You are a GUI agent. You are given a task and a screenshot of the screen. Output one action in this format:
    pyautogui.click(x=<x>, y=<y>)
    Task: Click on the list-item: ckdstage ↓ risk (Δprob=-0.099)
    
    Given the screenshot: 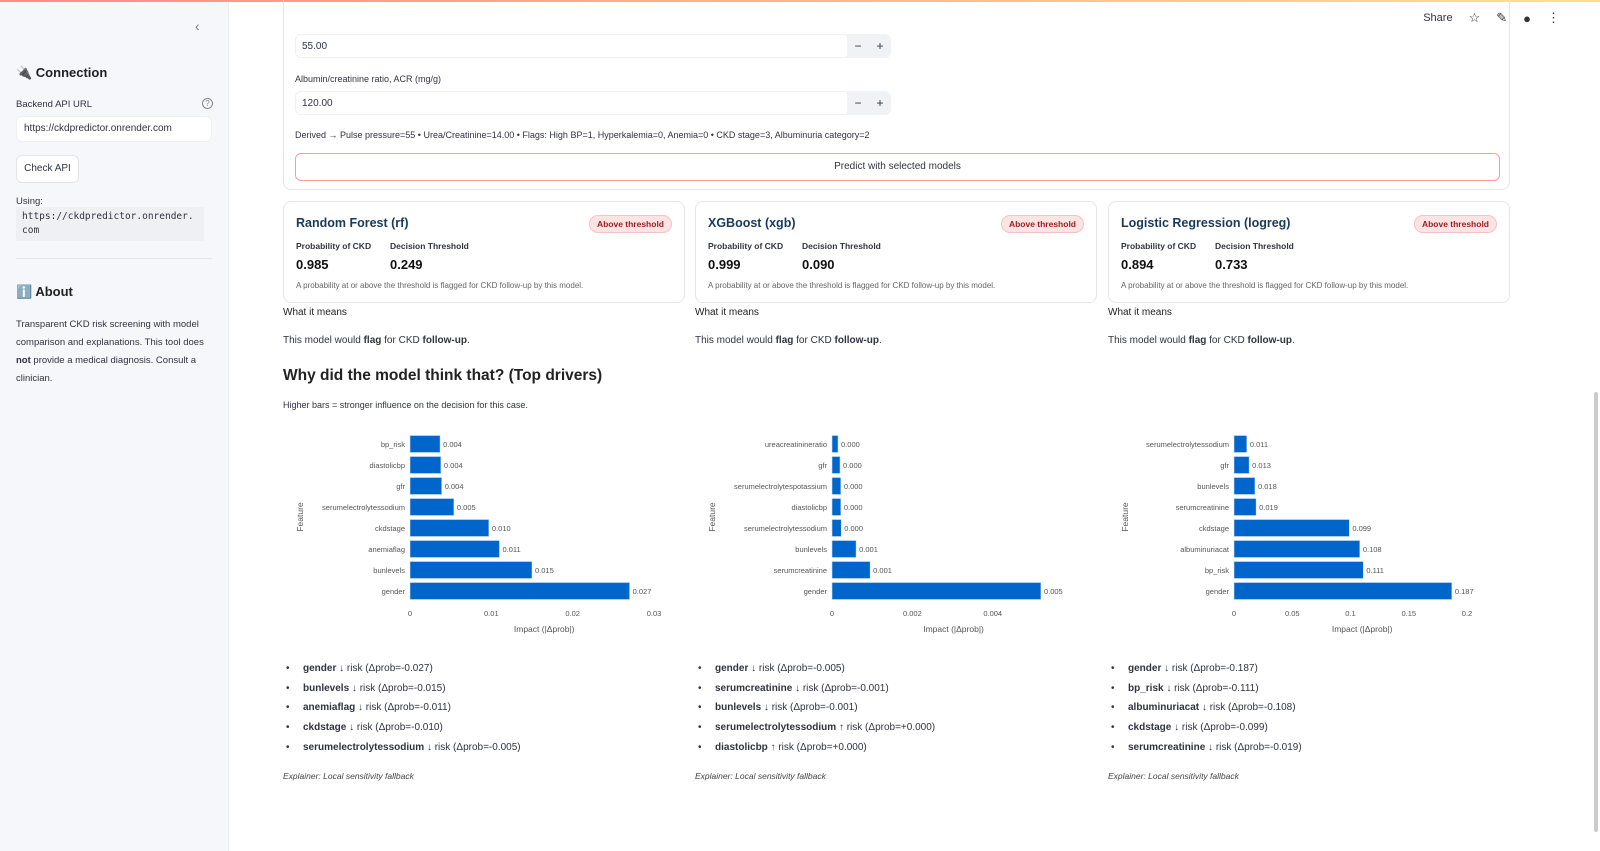 What is the action you would take?
    pyautogui.click(x=1309, y=732)
    